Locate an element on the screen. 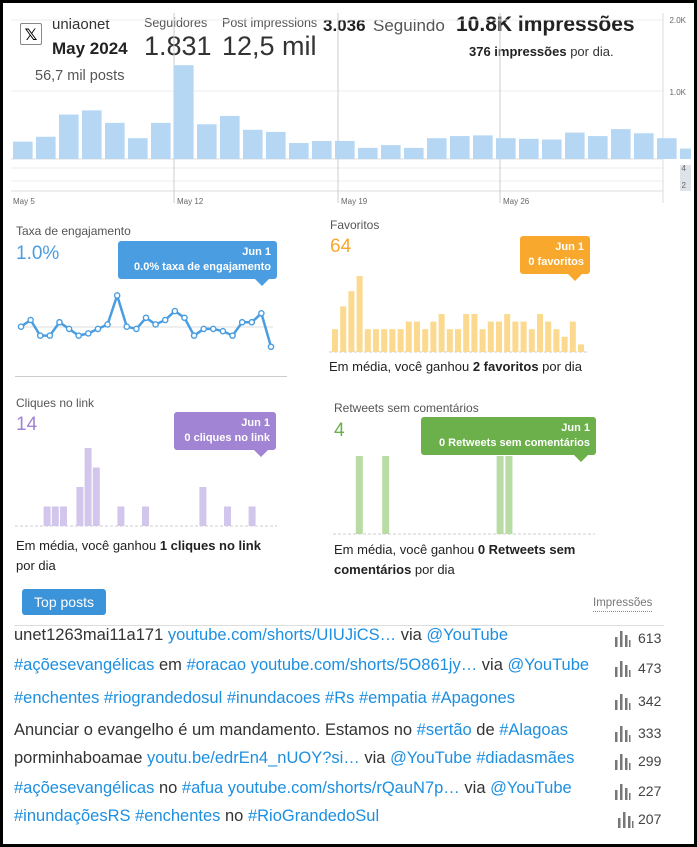 The height and width of the screenshot is (847, 697). x-tick-label: May 26 is located at coordinates (516, 201).